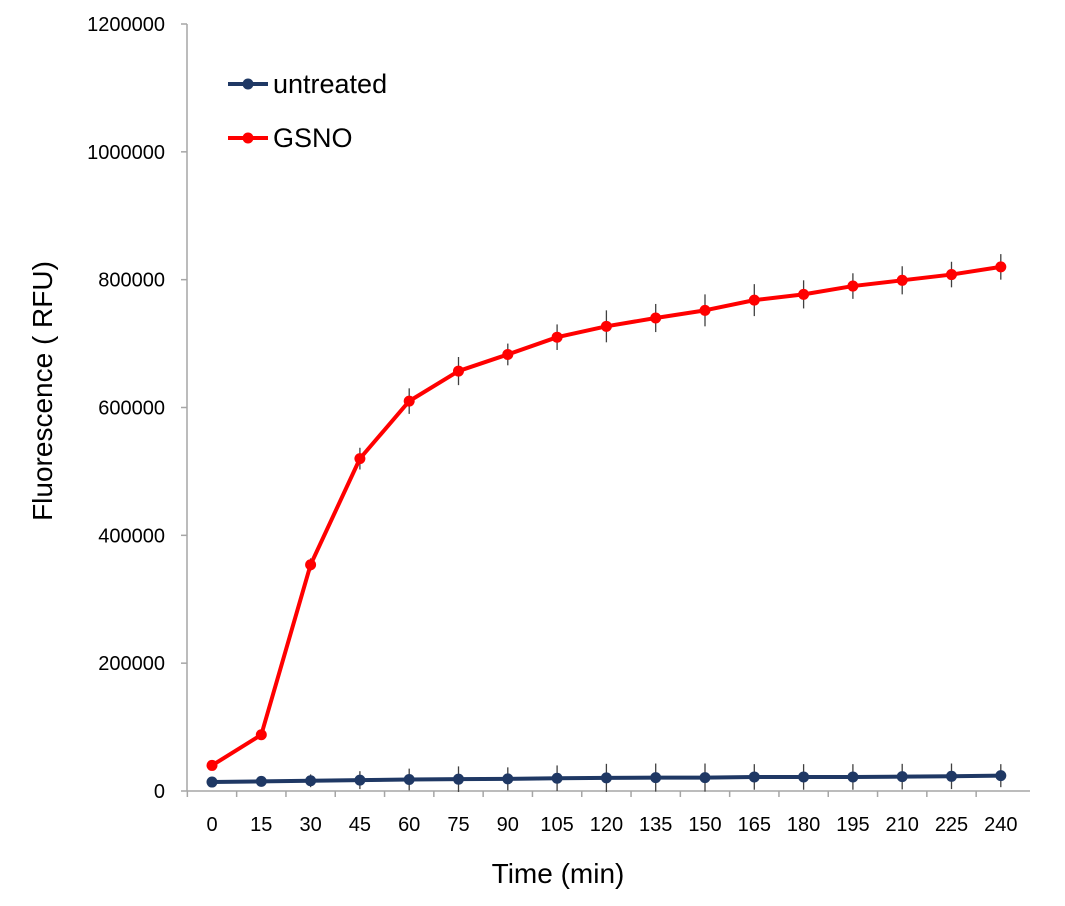 This screenshot has width=1065, height=906. What do you see at coordinates (951, 825) in the screenshot?
I see `x-tick-label: 225` at bounding box center [951, 825].